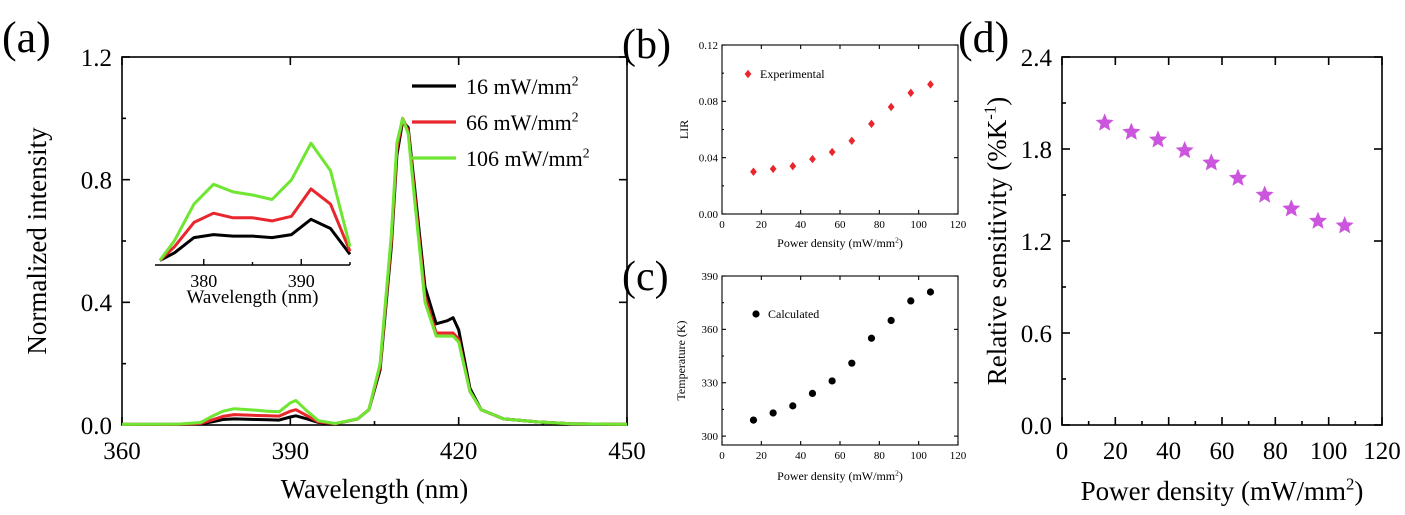 This screenshot has height=515, width=1405. Describe the element at coordinates (684, 129) in the screenshot. I see `y-axis-label: LIR` at that location.